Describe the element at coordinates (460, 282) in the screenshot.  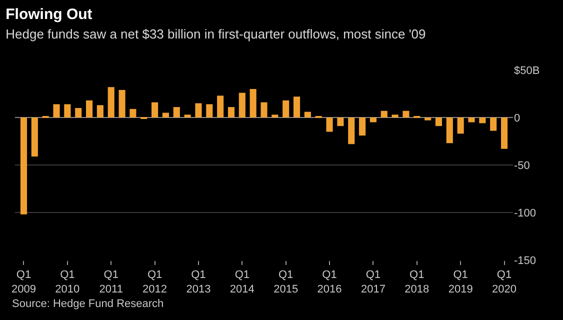
I see `x-tick-label: Q1 2019` at that location.